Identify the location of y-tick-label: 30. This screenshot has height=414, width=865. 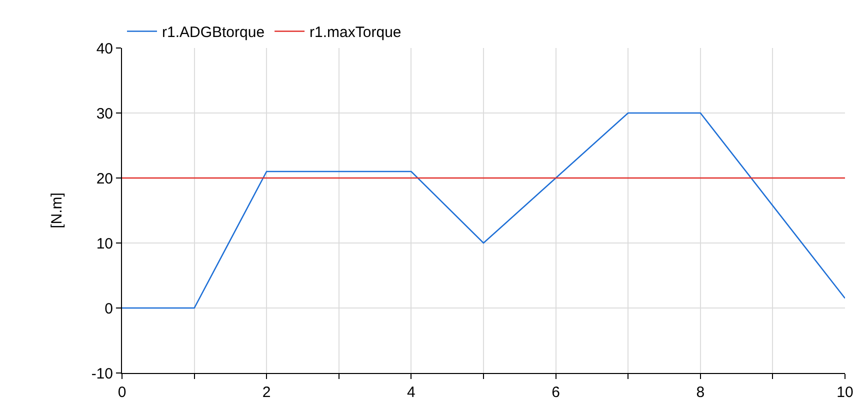
(104, 113).